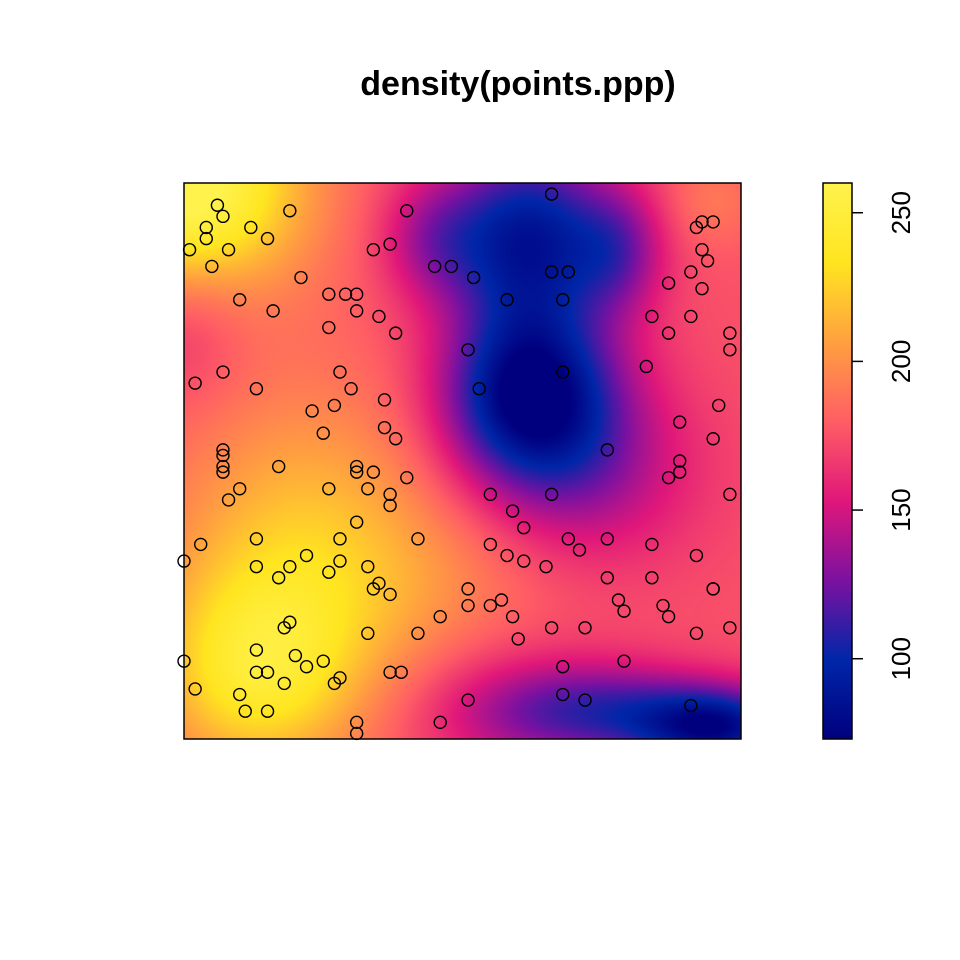 The height and width of the screenshot is (960, 960). What do you see at coordinates (901, 212) in the screenshot?
I see `colorbar-tick-label: 250` at bounding box center [901, 212].